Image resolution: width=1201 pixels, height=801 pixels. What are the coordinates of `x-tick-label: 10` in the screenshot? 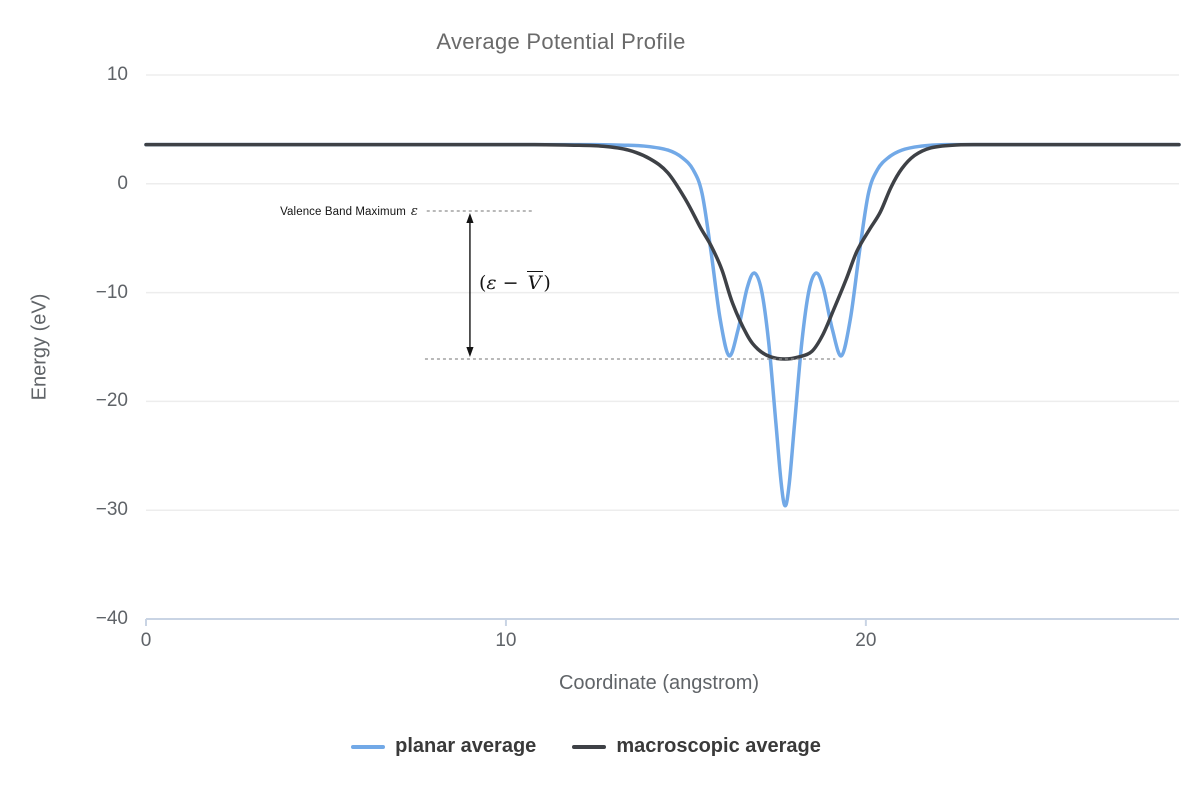 It's located at (506, 640).